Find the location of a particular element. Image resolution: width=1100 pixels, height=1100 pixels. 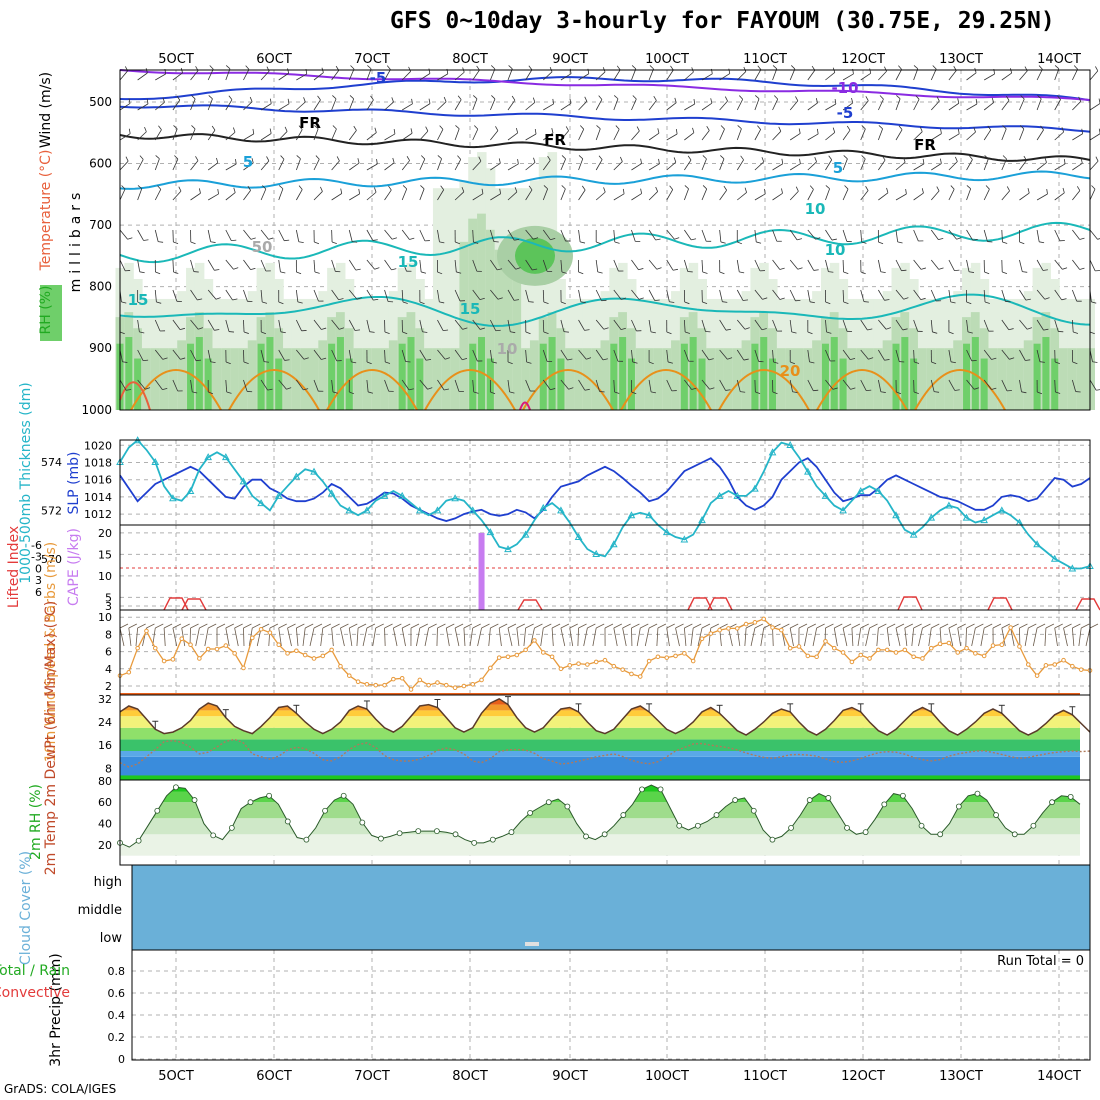

p3-ltick-1: -3 is located at coordinates (36, 557).